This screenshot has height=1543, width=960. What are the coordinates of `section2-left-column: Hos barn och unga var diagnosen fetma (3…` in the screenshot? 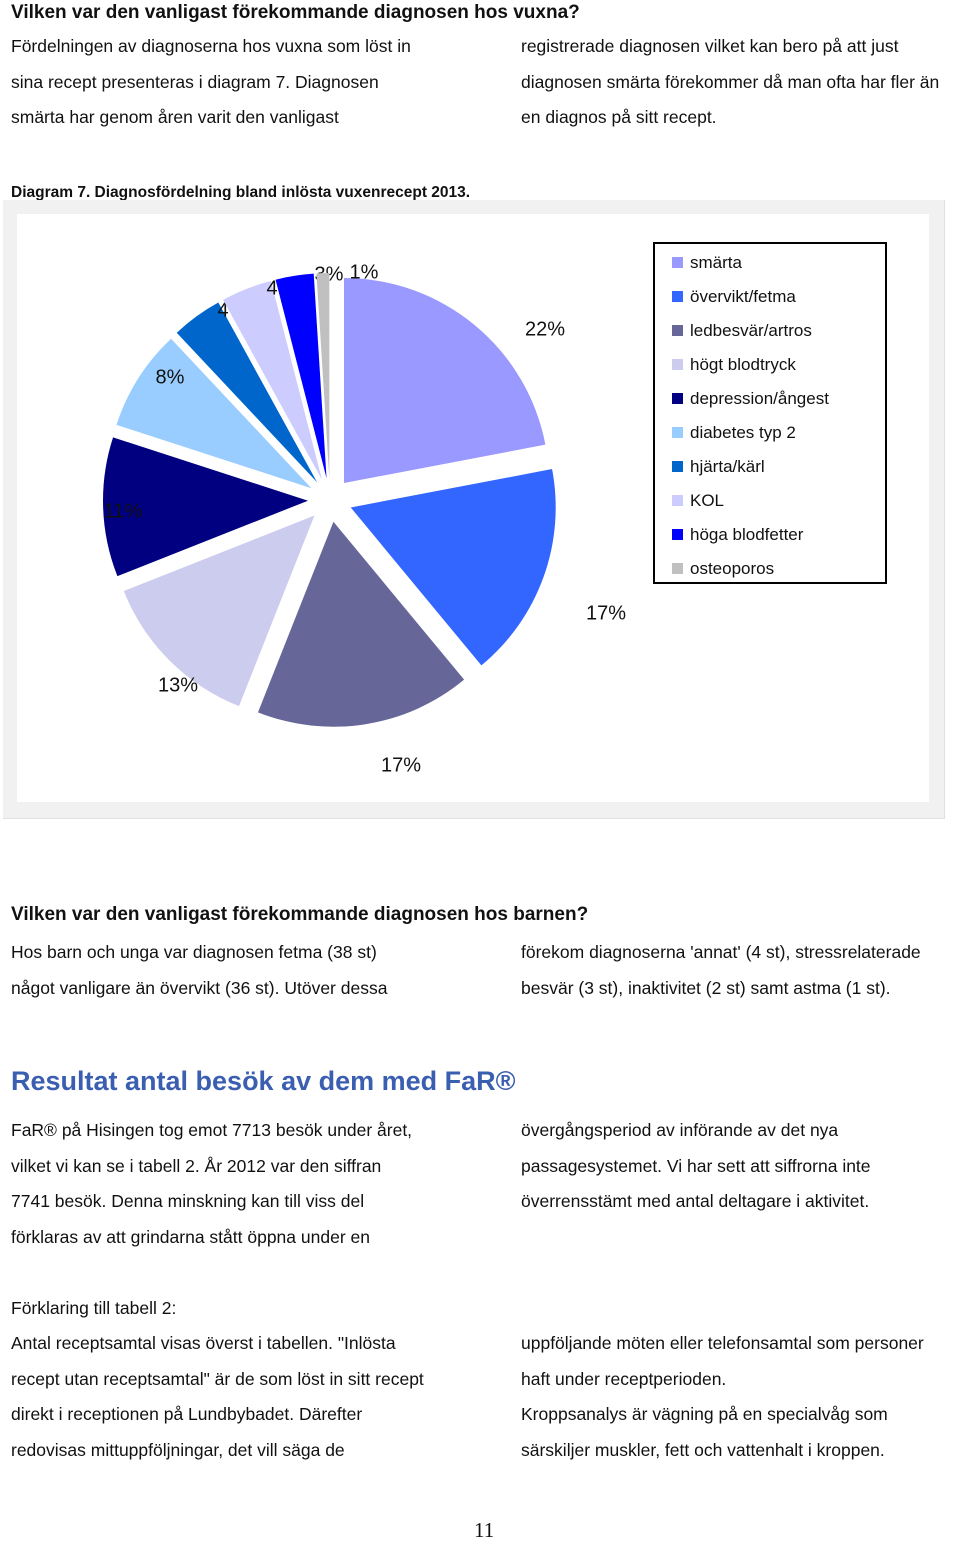 It's located at (246, 970).